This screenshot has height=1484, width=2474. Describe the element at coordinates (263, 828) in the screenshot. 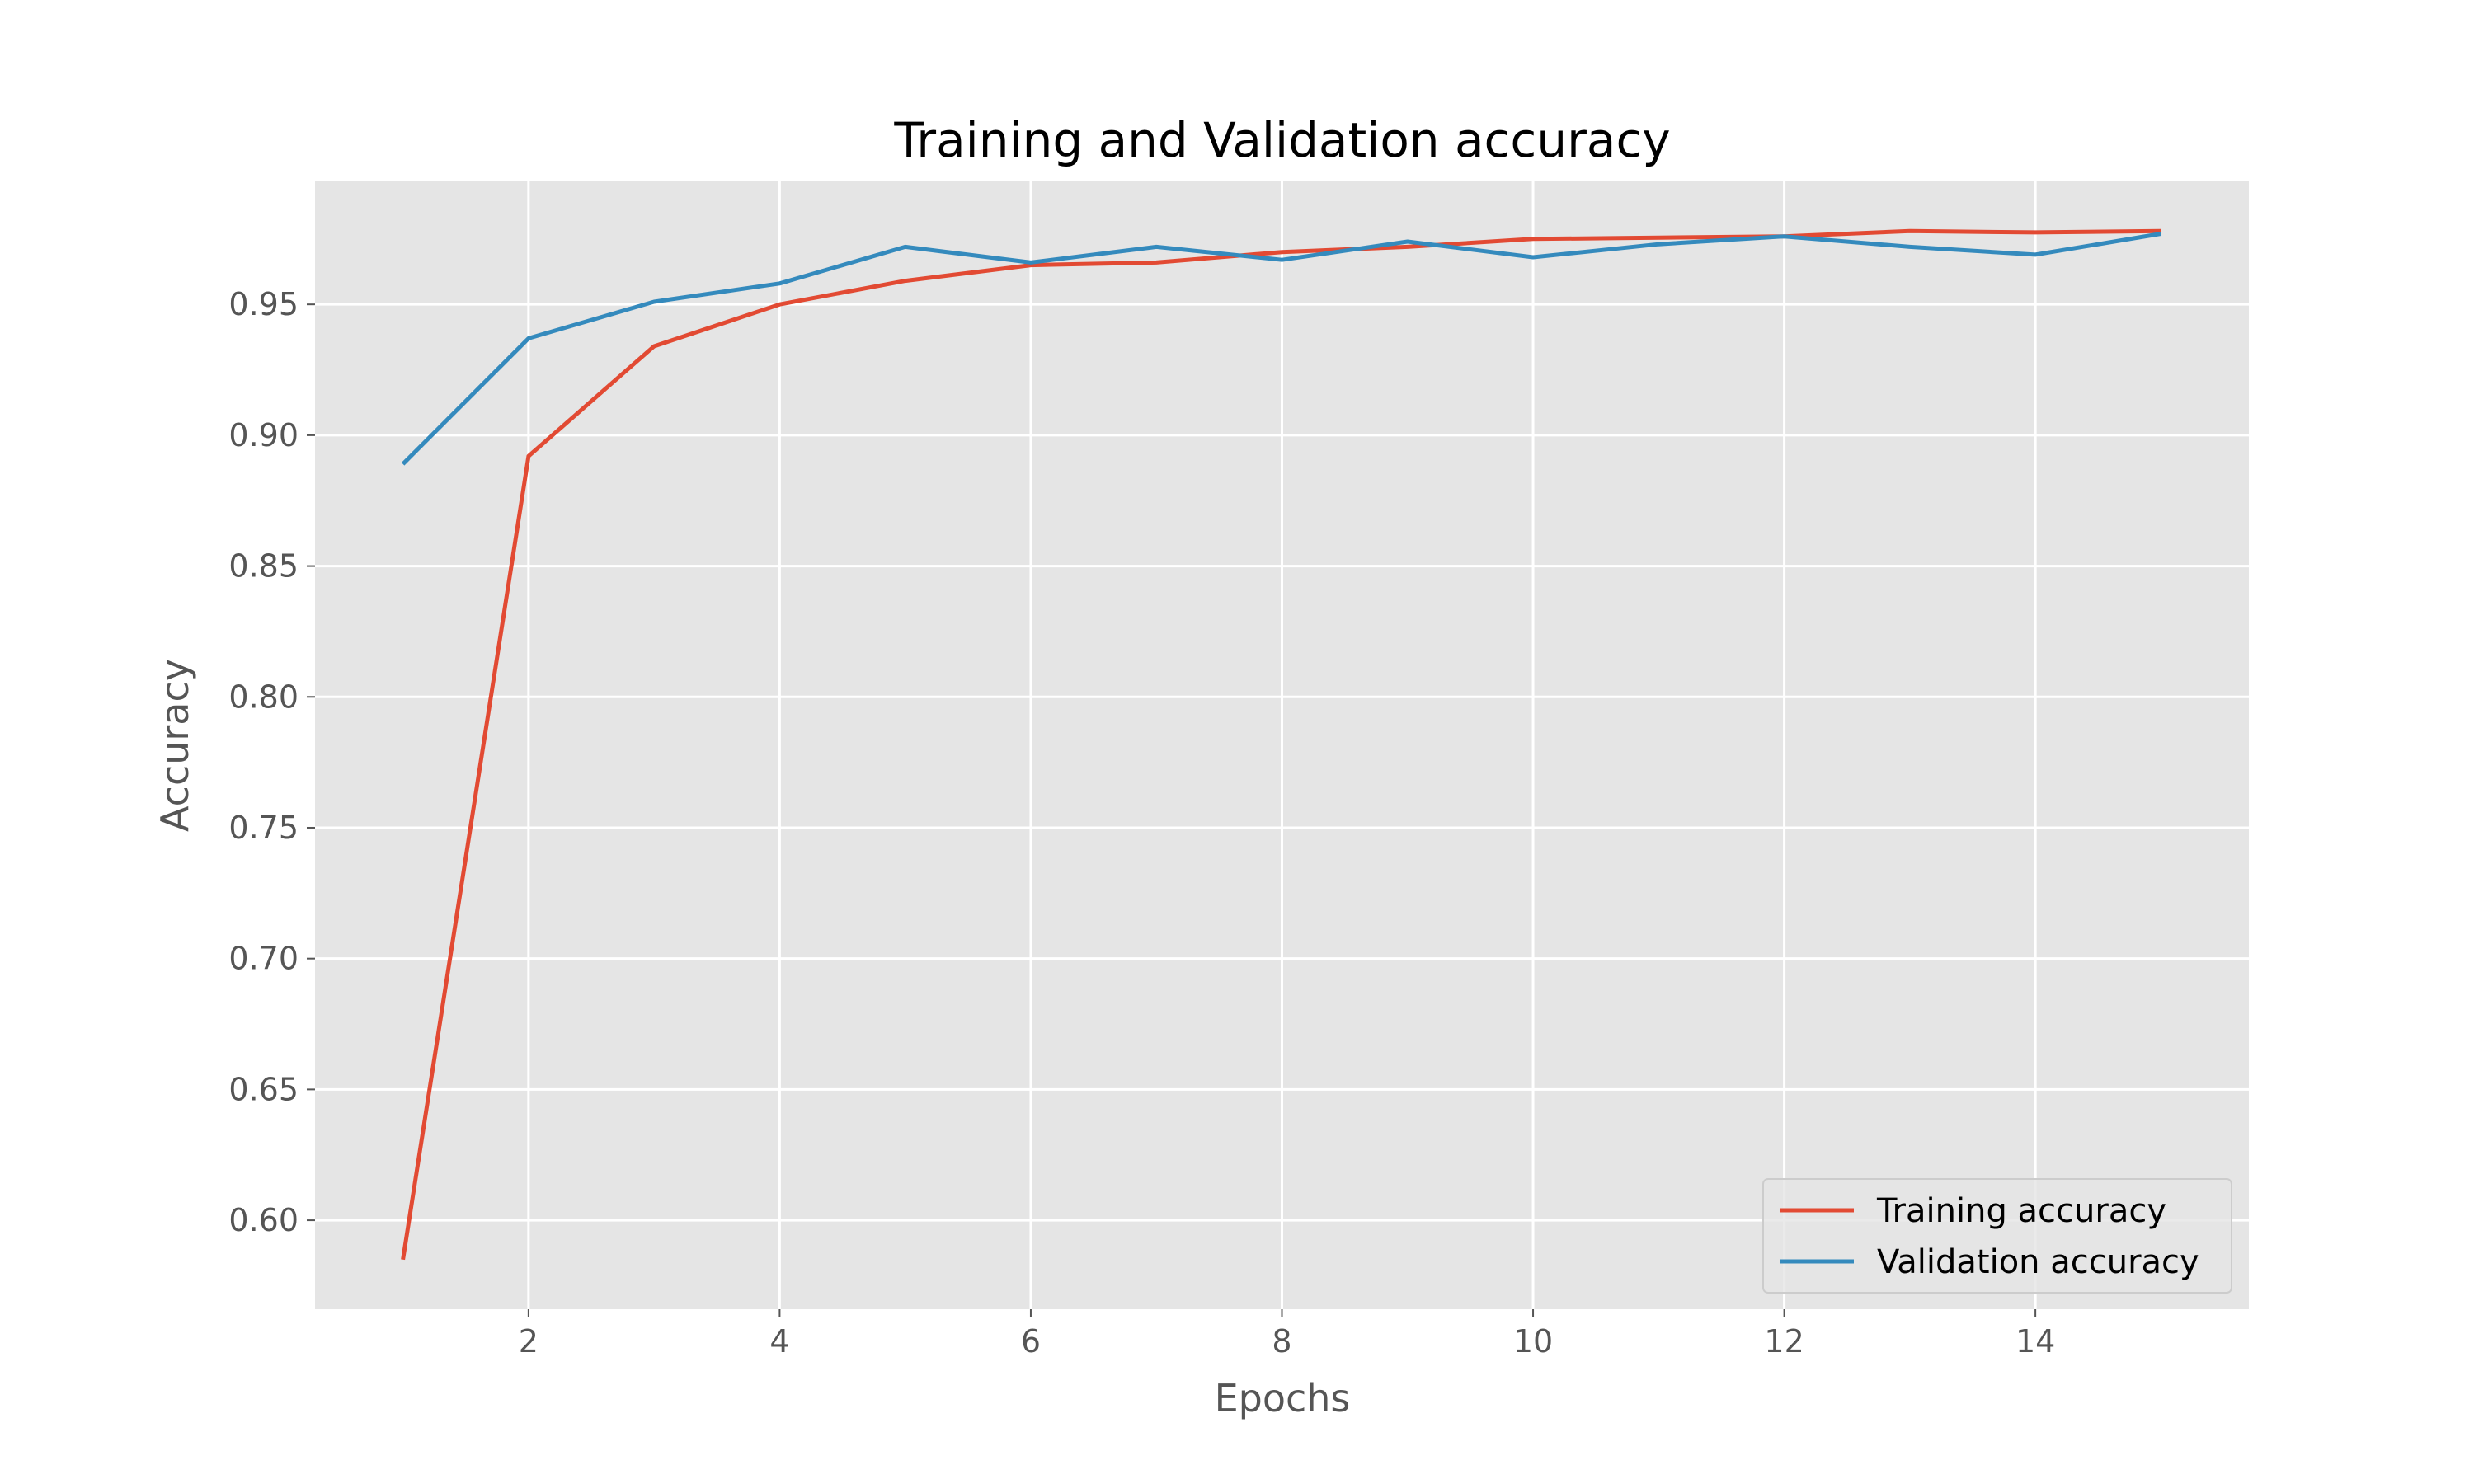

I see `y-tick-label: 0.75` at that location.